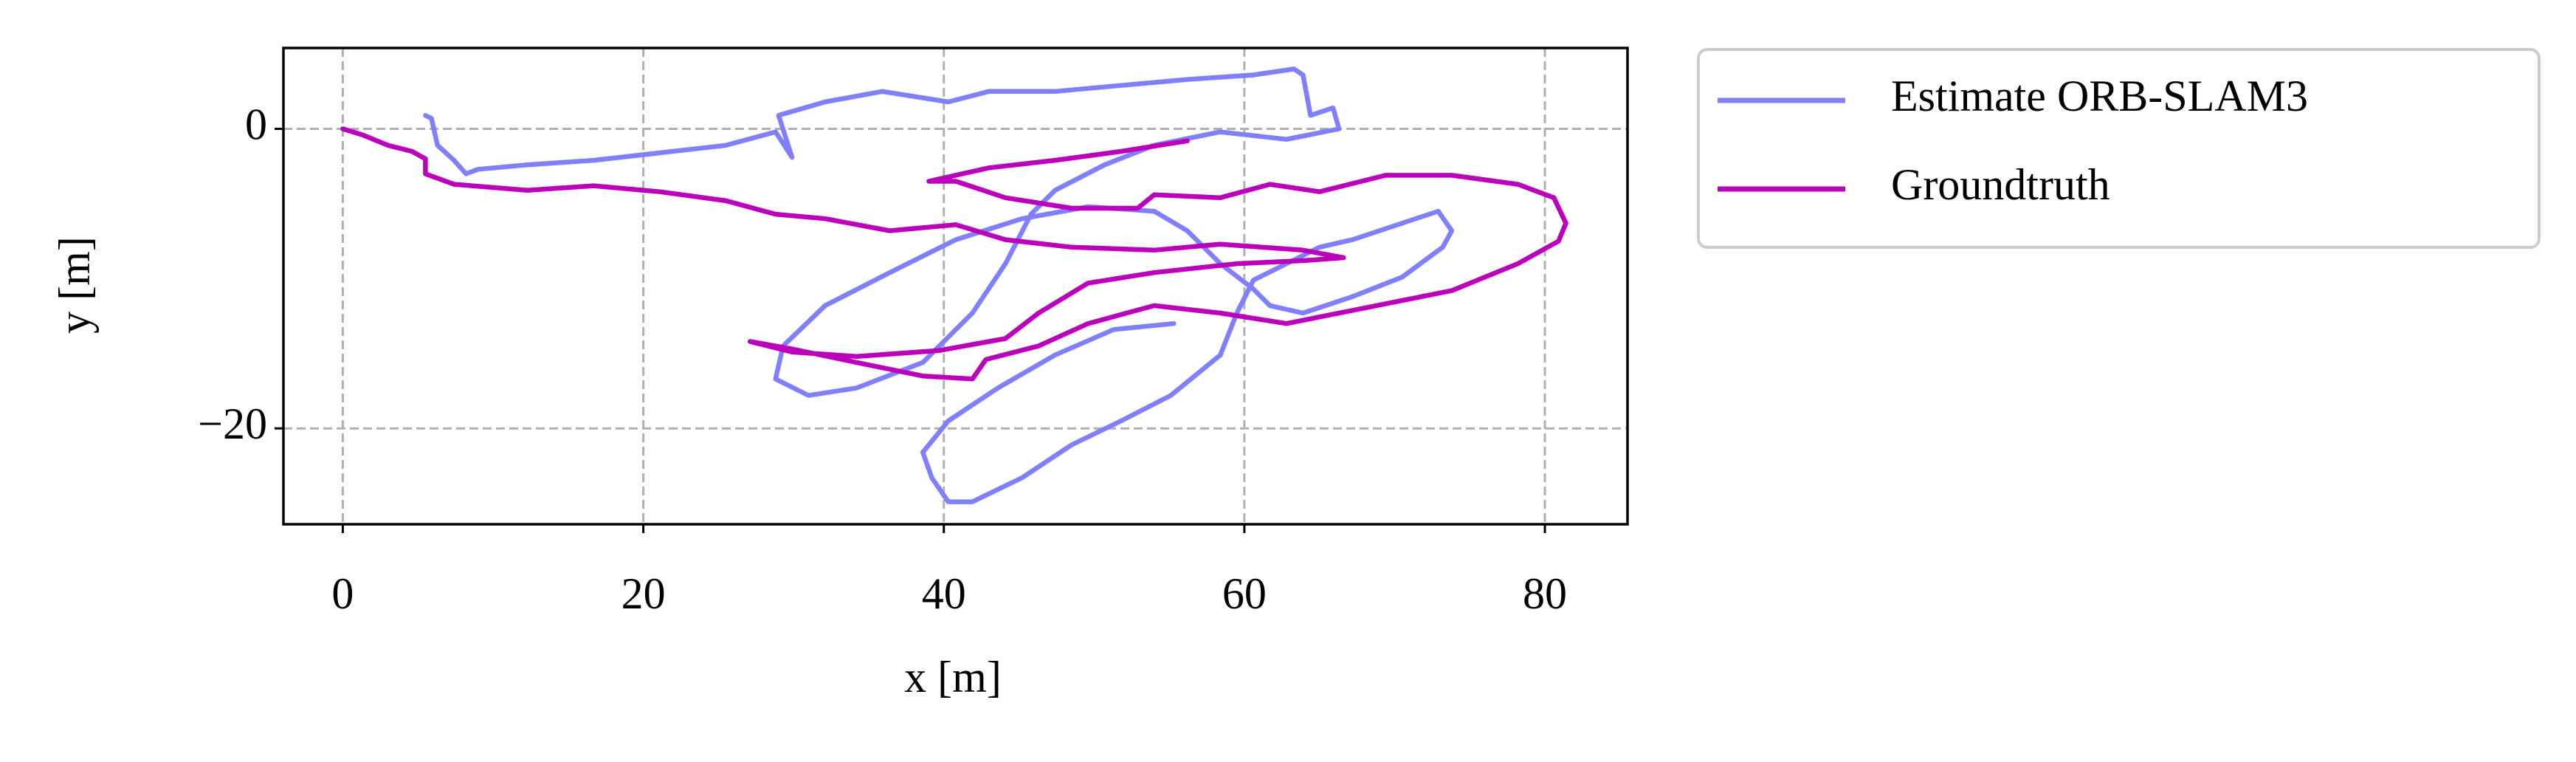 The height and width of the screenshot is (762, 2576). What do you see at coordinates (2119, 148) in the screenshot?
I see `legend-box` at bounding box center [2119, 148].